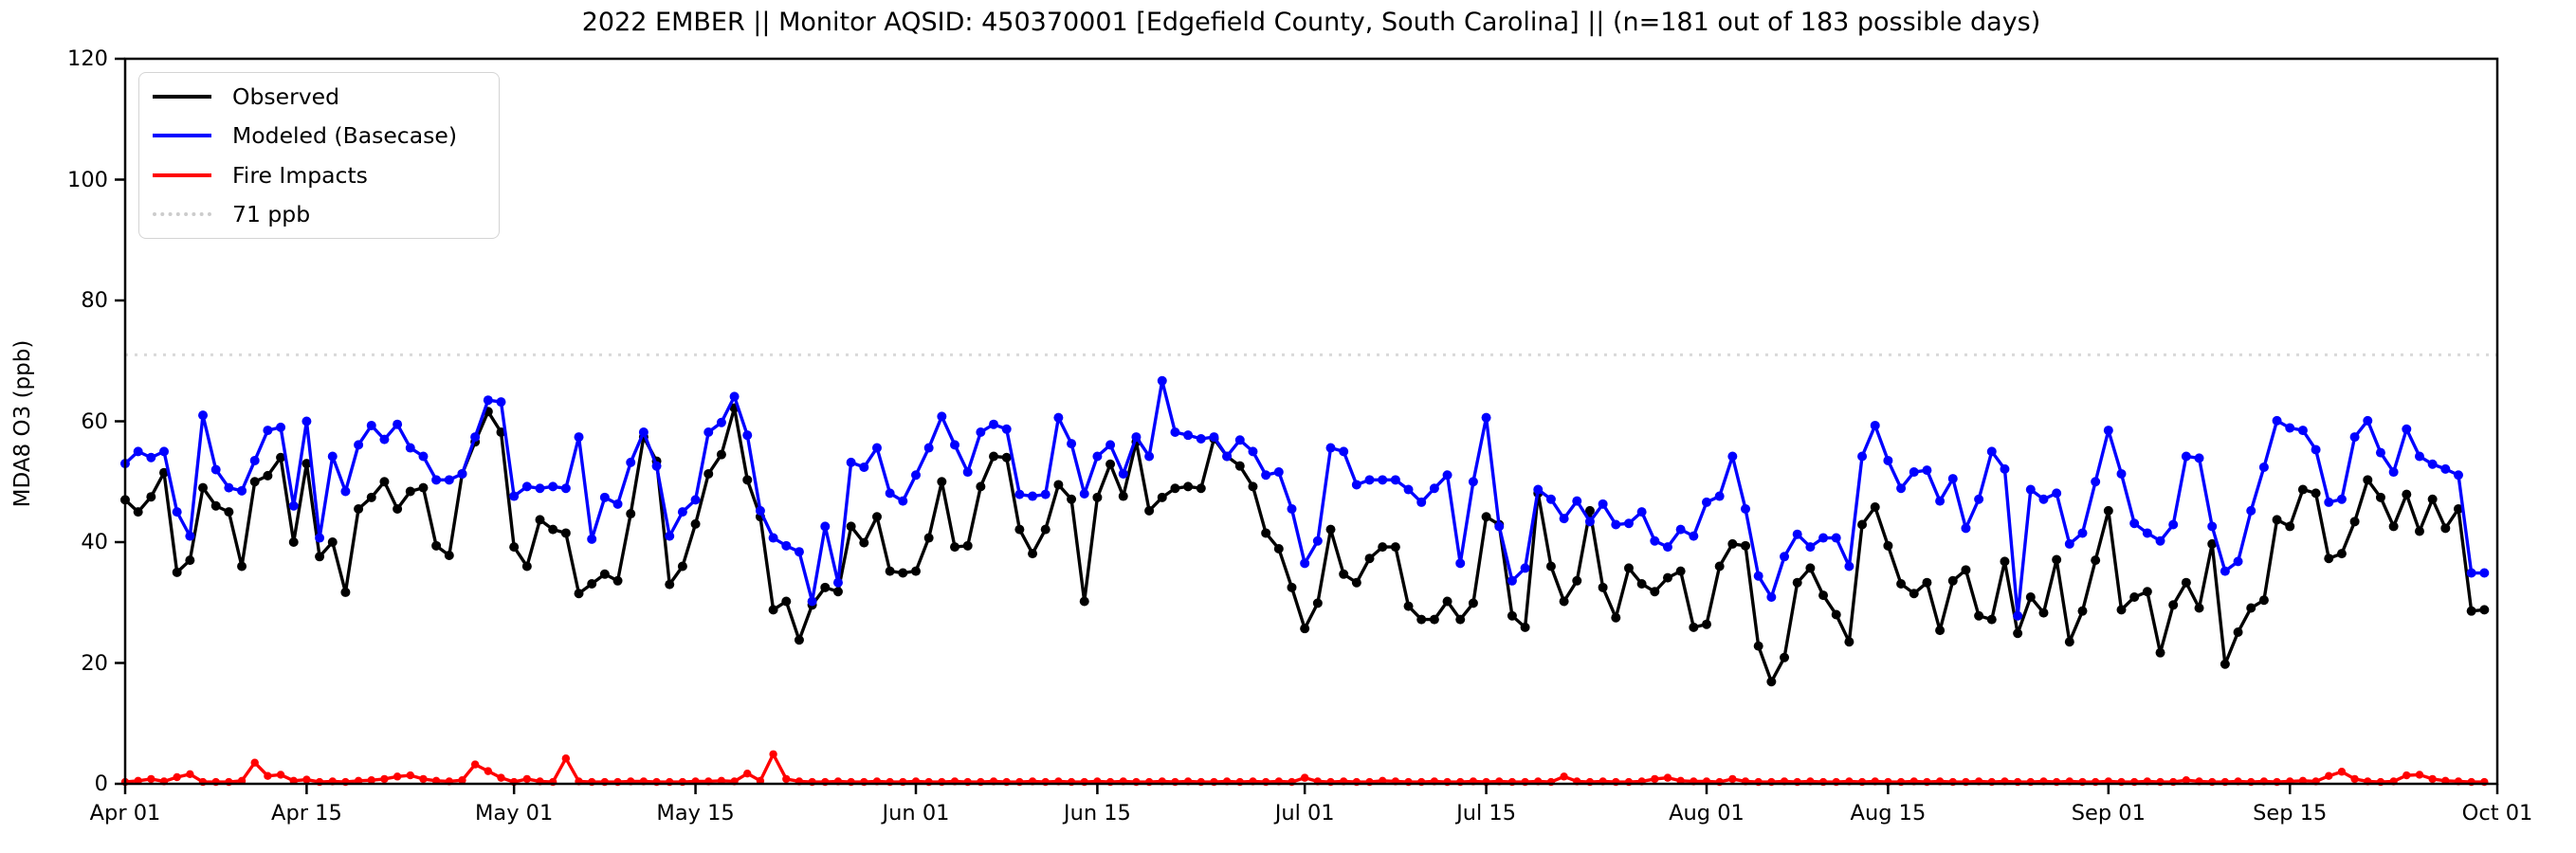 This screenshot has width=2576, height=853. What do you see at coordinates (101, 783) in the screenshot?
I see `y-tick-label: 0` at bounding box center [101, 783].